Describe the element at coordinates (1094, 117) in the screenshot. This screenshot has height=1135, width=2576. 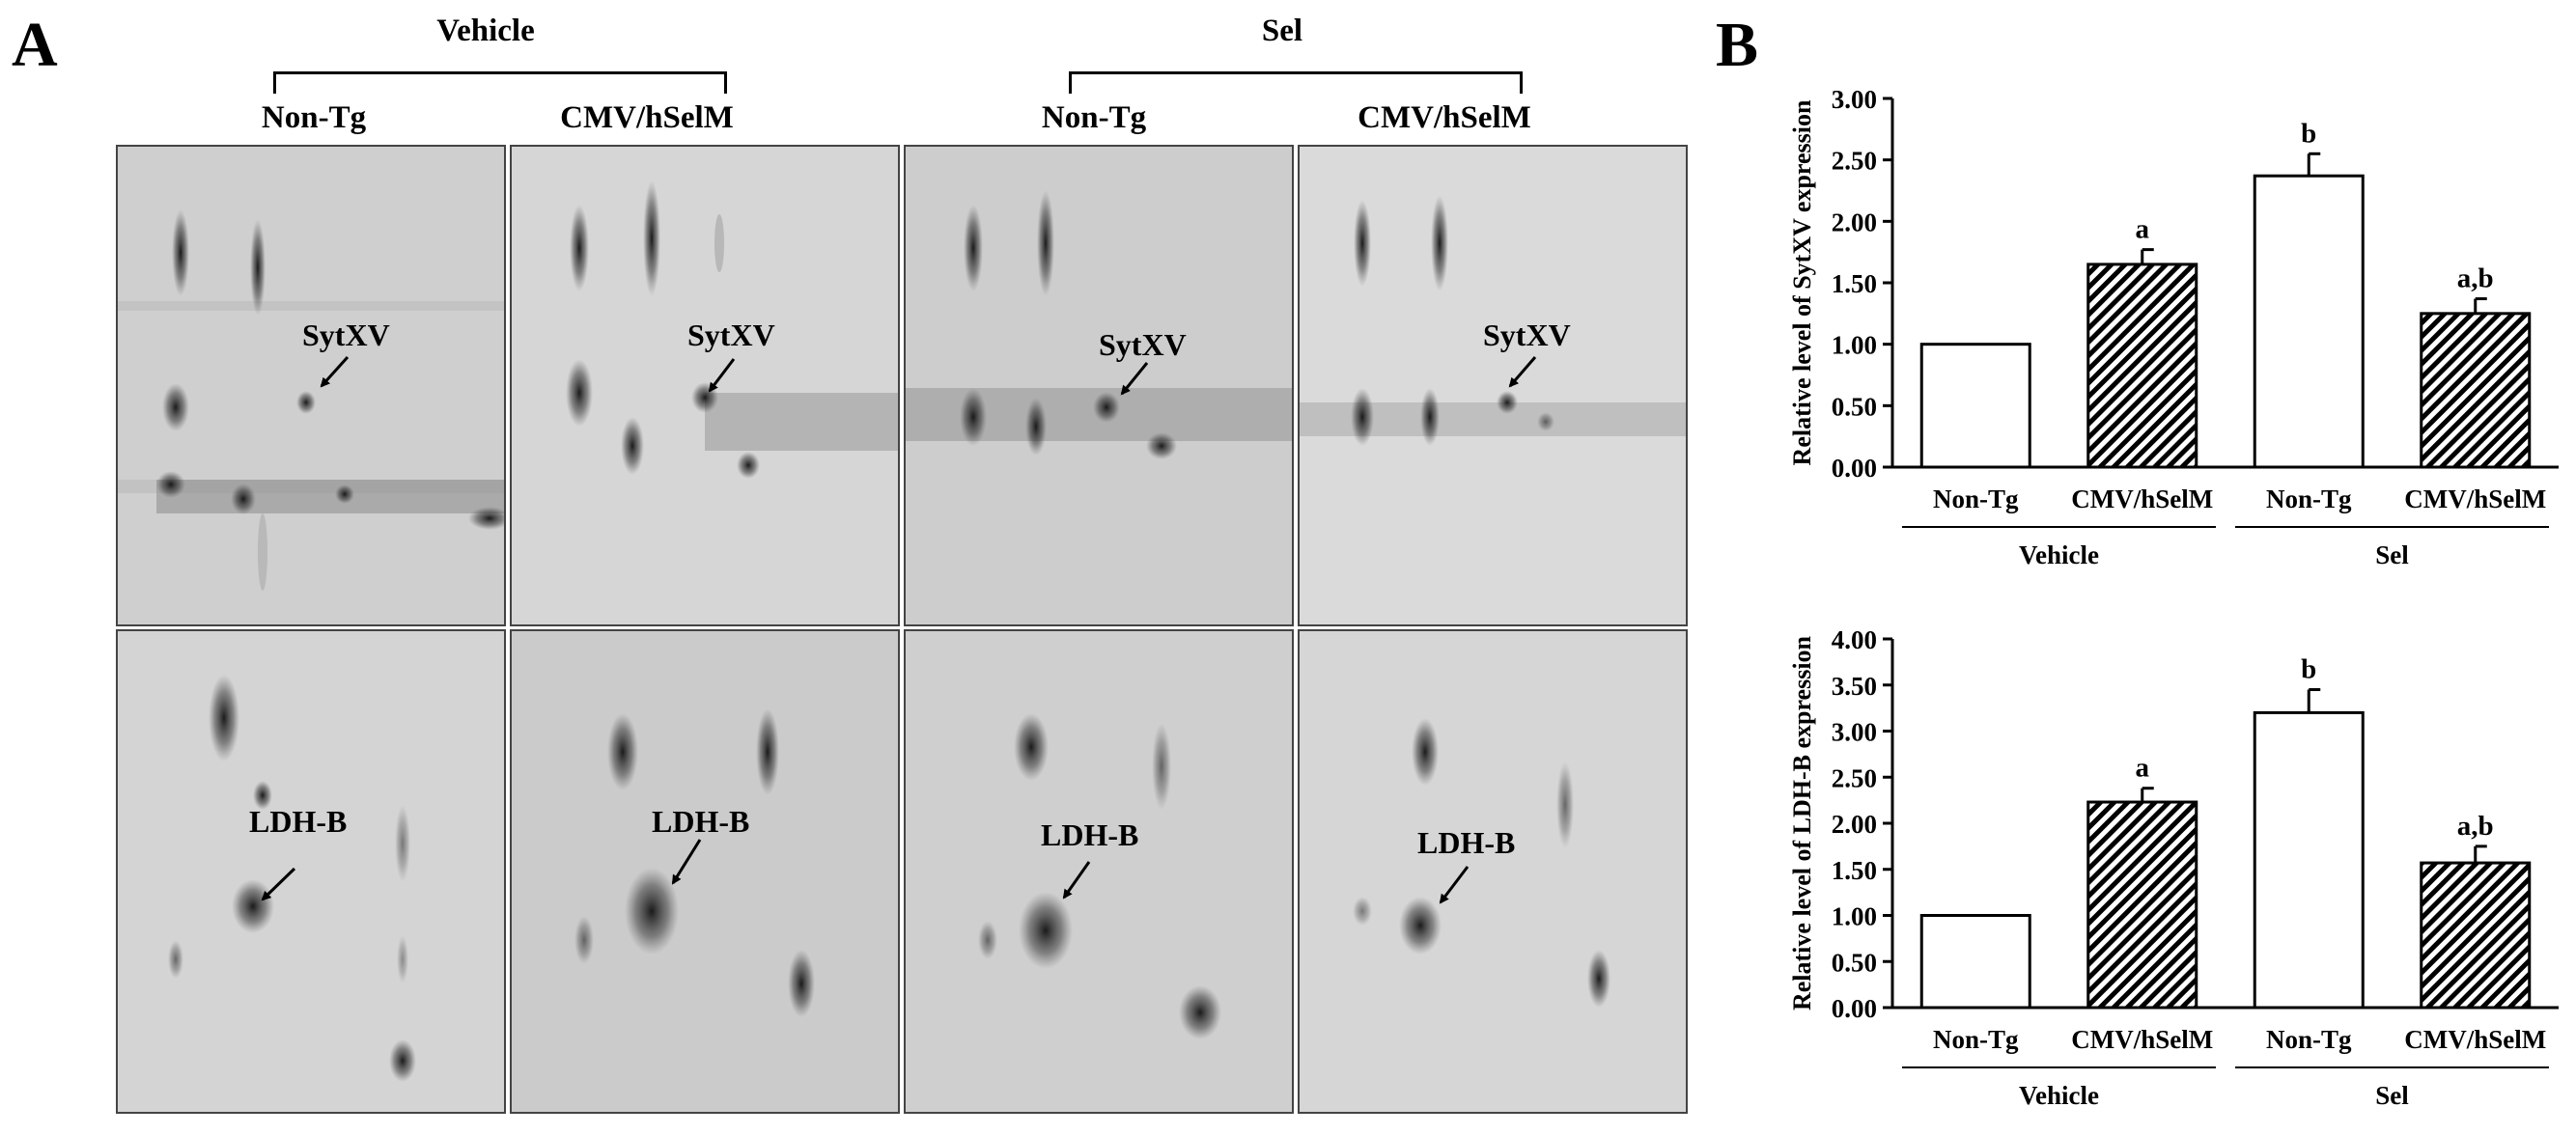
I see `sub-label-sel-nontg: Non-Tg` at that location.